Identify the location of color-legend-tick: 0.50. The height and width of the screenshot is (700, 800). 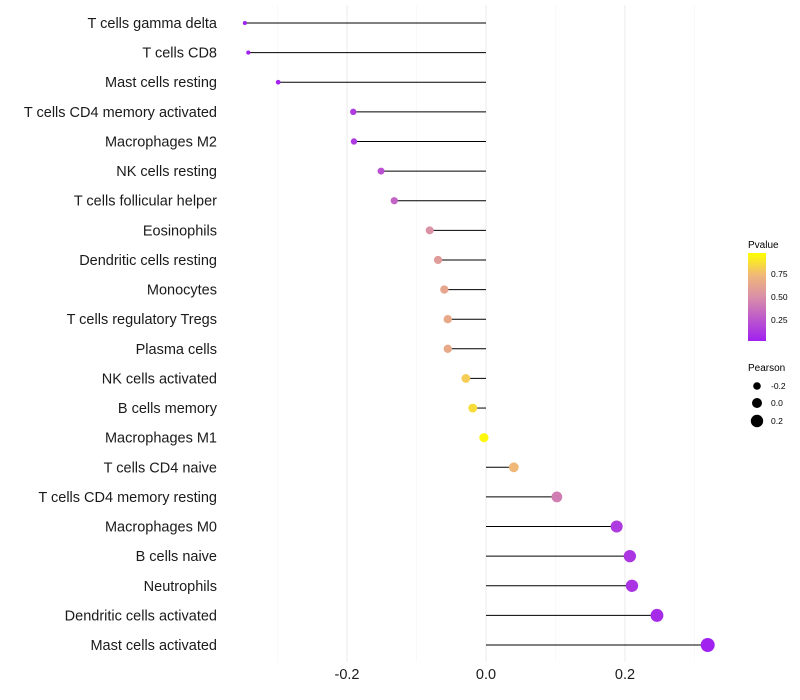
(779, 297).